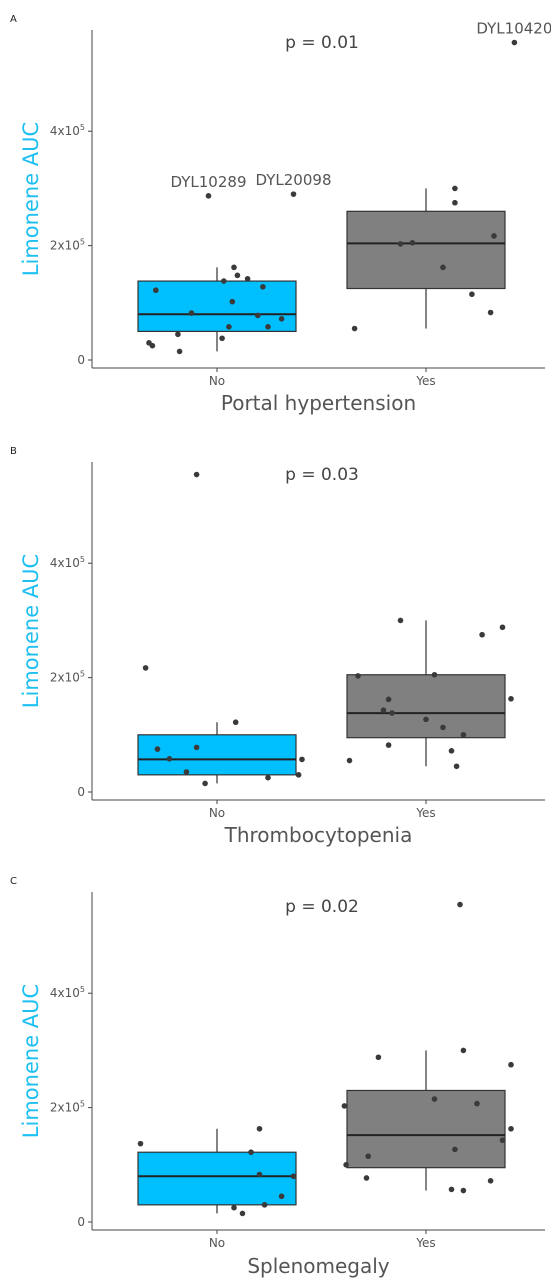  I want to click on point-annotation: DYL10289, so click(209, 182).